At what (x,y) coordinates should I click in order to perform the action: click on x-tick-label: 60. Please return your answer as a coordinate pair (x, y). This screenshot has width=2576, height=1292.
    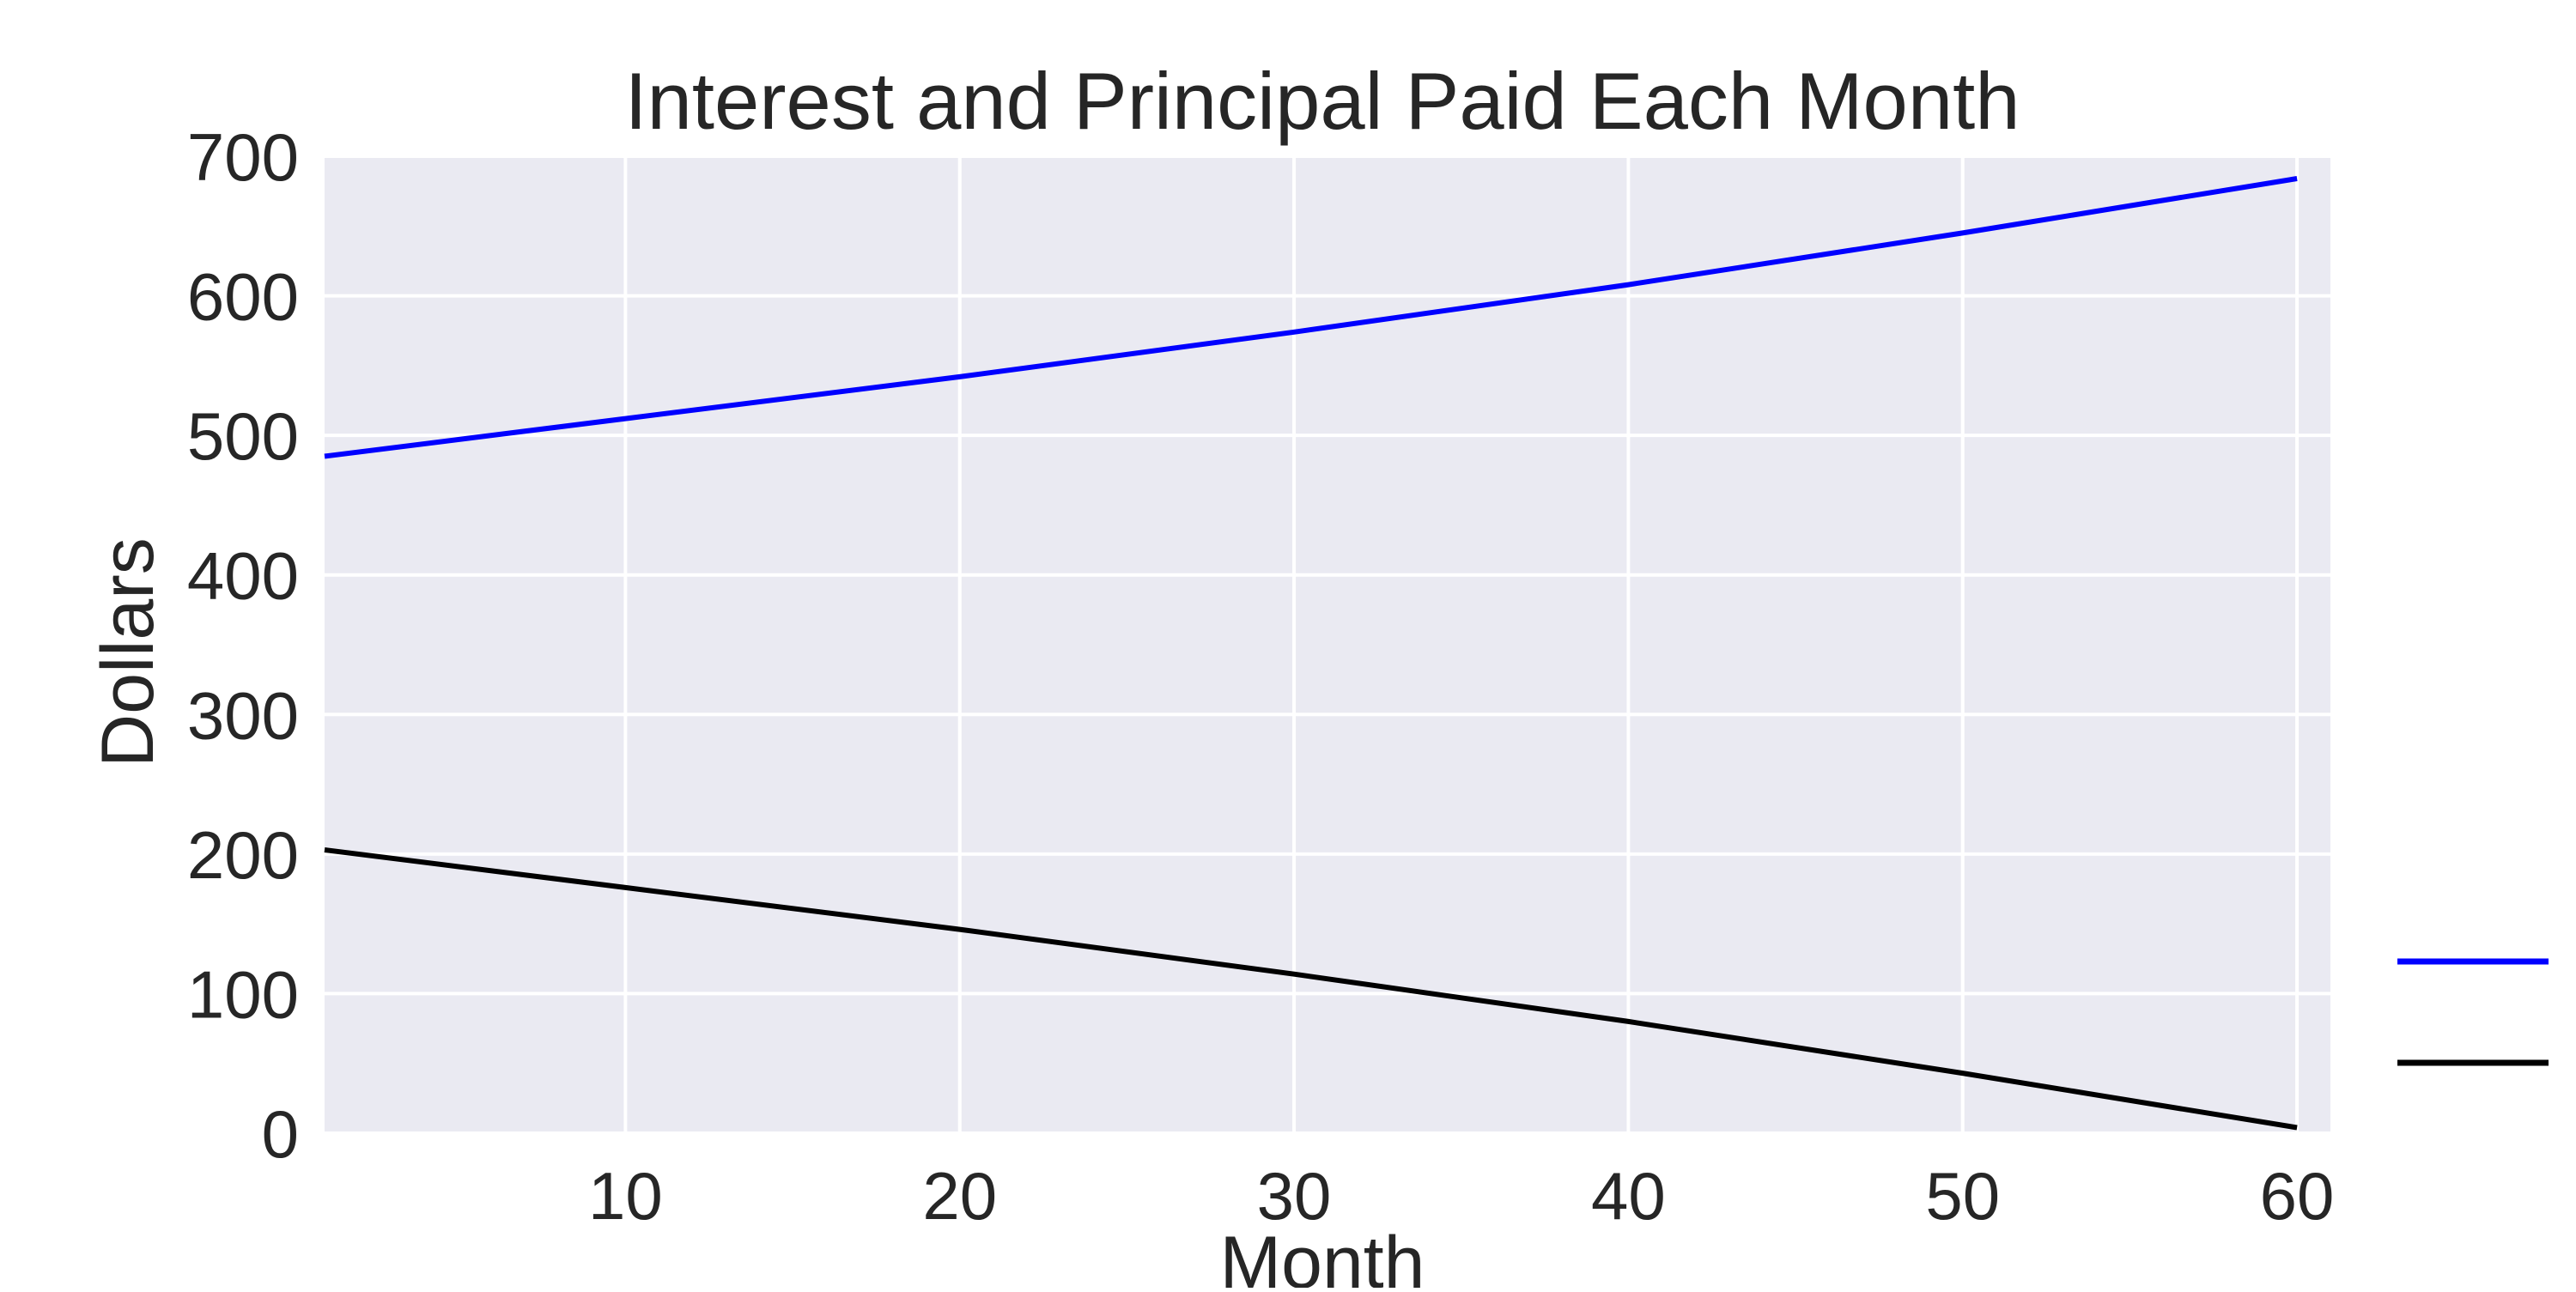
    Looking at the image, I should click on (2297, 1196).